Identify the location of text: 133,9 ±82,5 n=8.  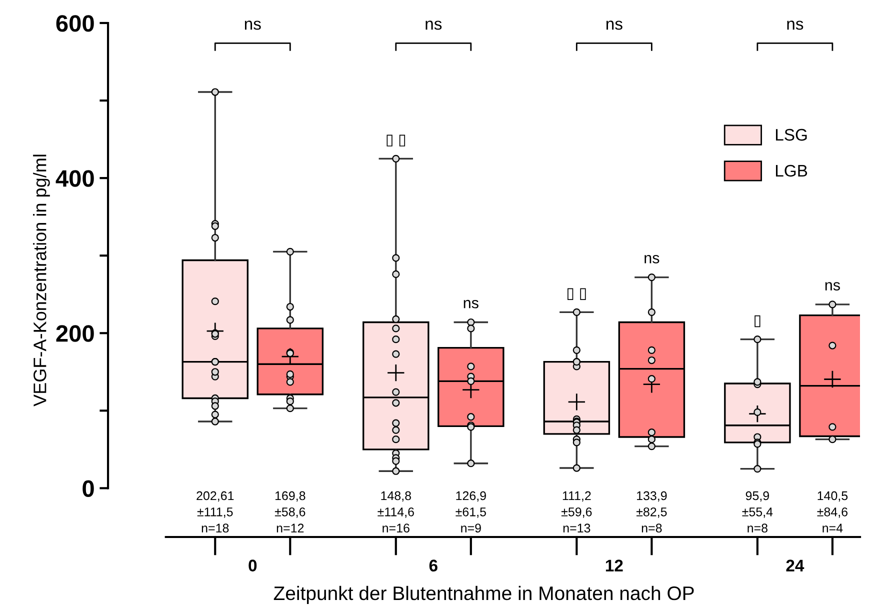
(651, 512).